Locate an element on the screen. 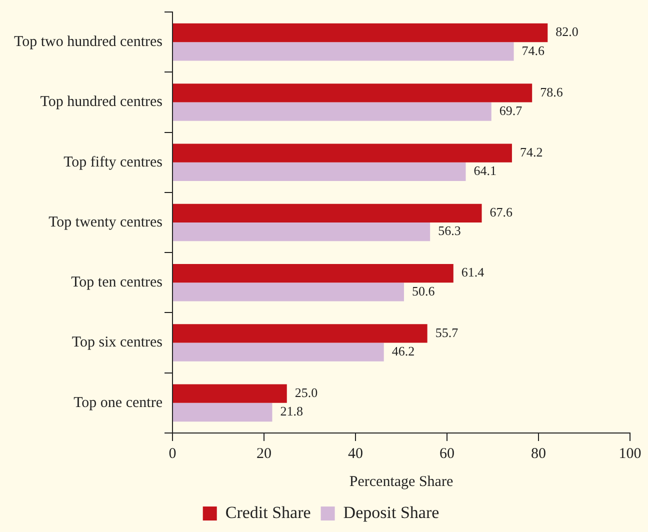 This screenshot has height=532, width=648. data-label: 78.6 is located at coordinates (552, 92).